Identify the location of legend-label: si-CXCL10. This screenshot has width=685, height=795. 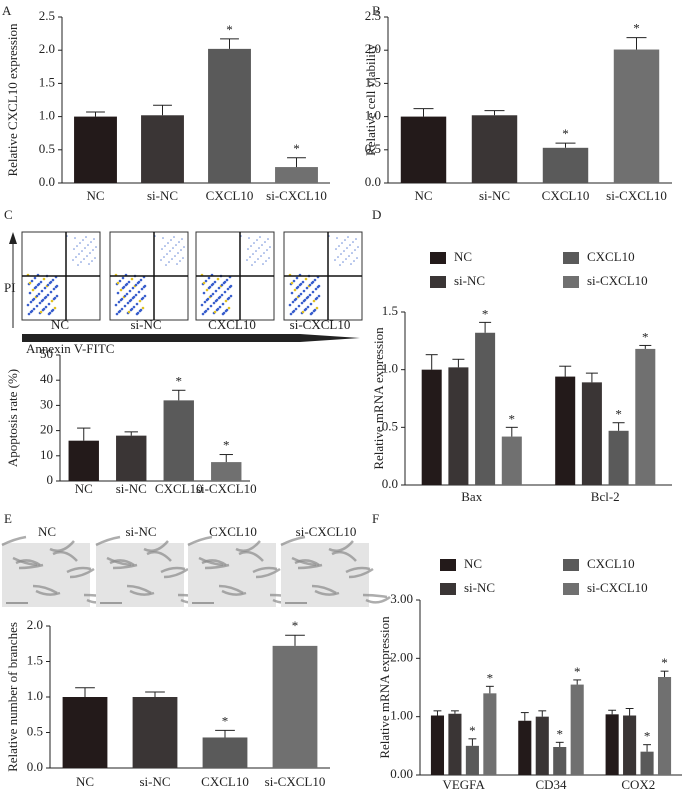
(617, 280).